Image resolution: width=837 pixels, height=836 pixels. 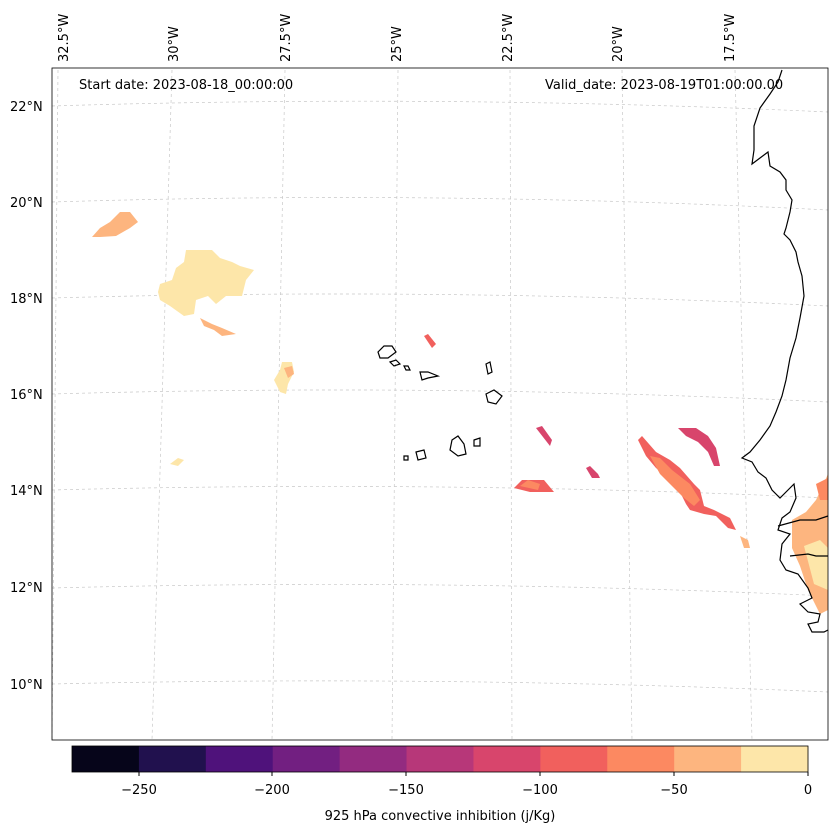 What do you see at coordinates (664, 85) in the screenshot?
I see `valid-date-label: Valid_date: 2023-08-19T01:00:00.00` at bounding box center [664, 85].